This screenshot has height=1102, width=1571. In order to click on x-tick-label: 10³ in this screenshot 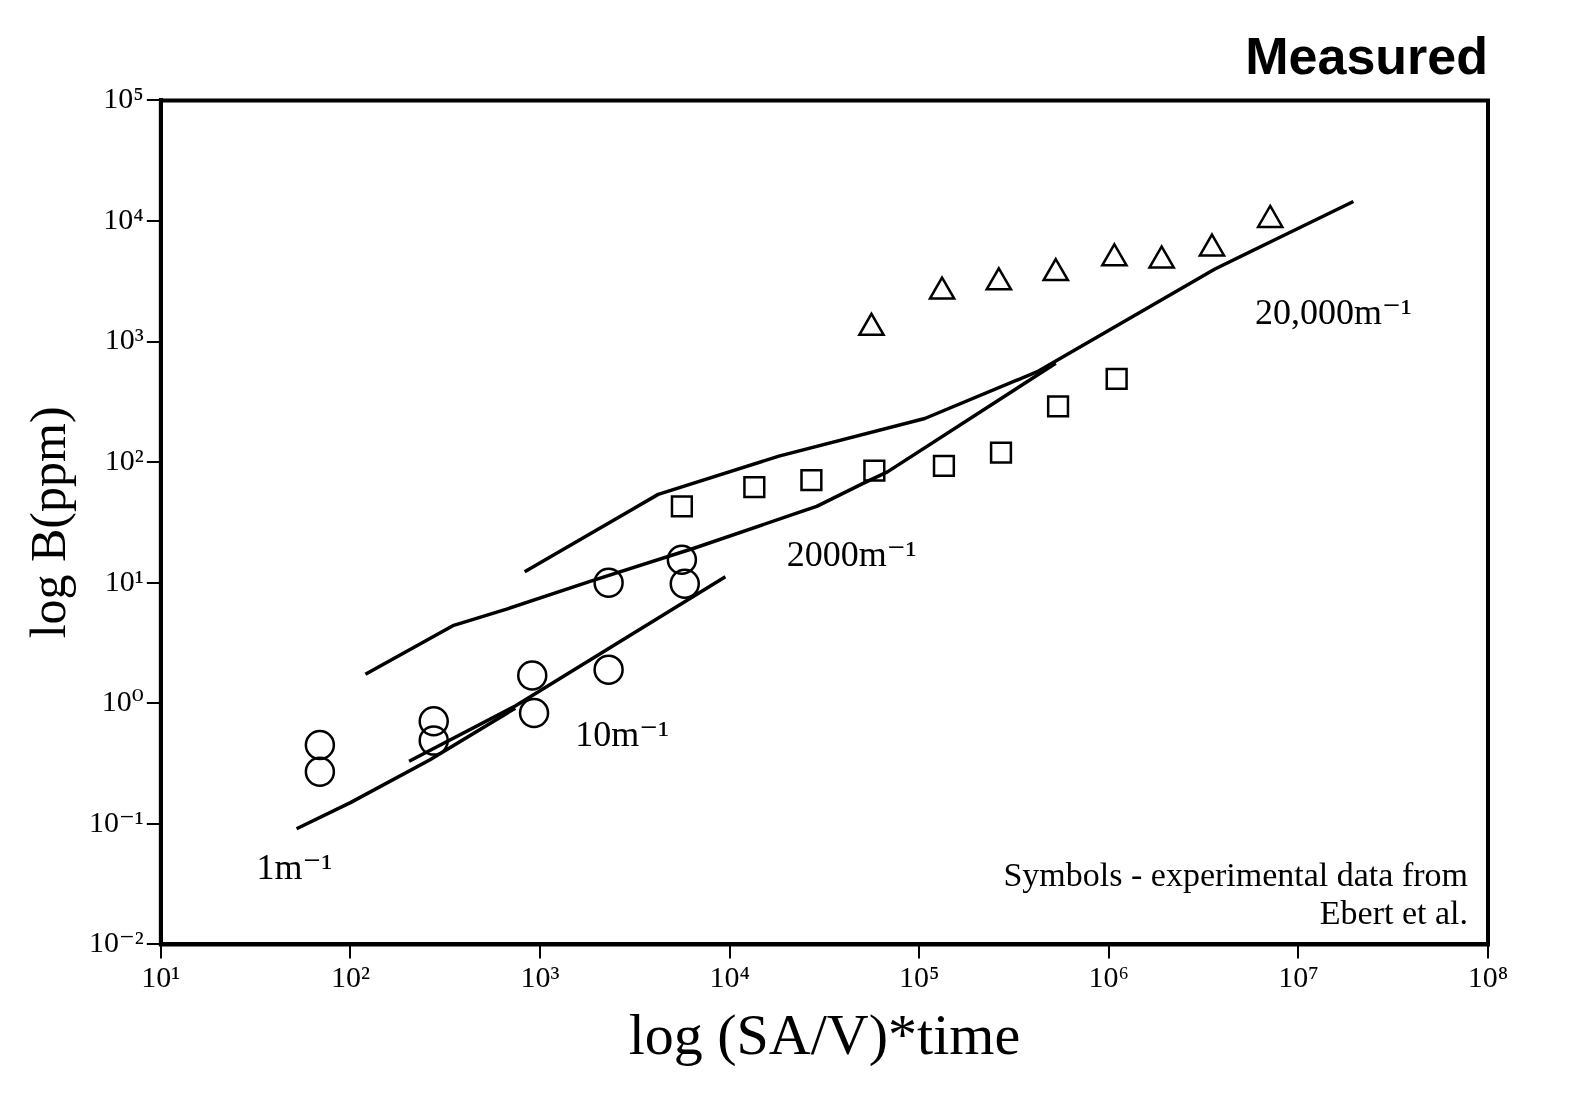, I will do `click(540, 977)`.